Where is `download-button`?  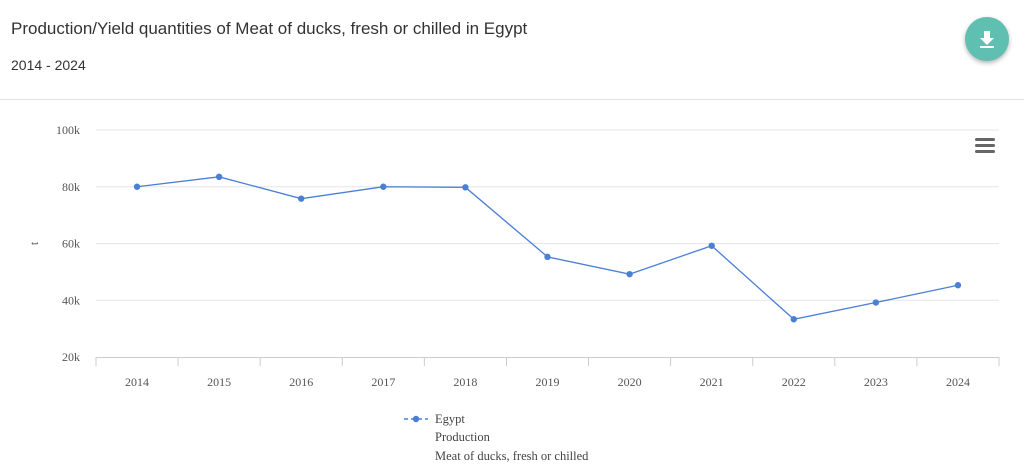 download-button is located at coordinates (987, 39).